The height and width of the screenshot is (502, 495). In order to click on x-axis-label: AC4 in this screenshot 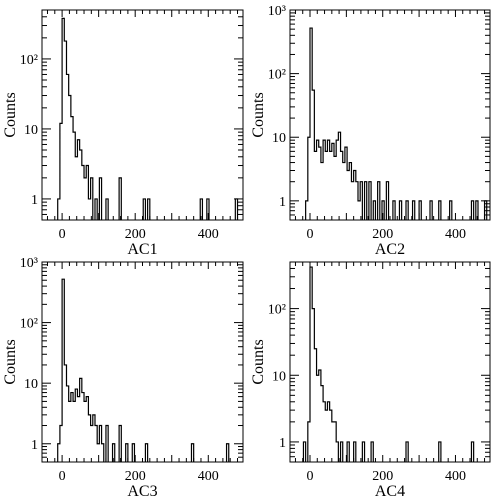, I will do `click(390, 491)`.